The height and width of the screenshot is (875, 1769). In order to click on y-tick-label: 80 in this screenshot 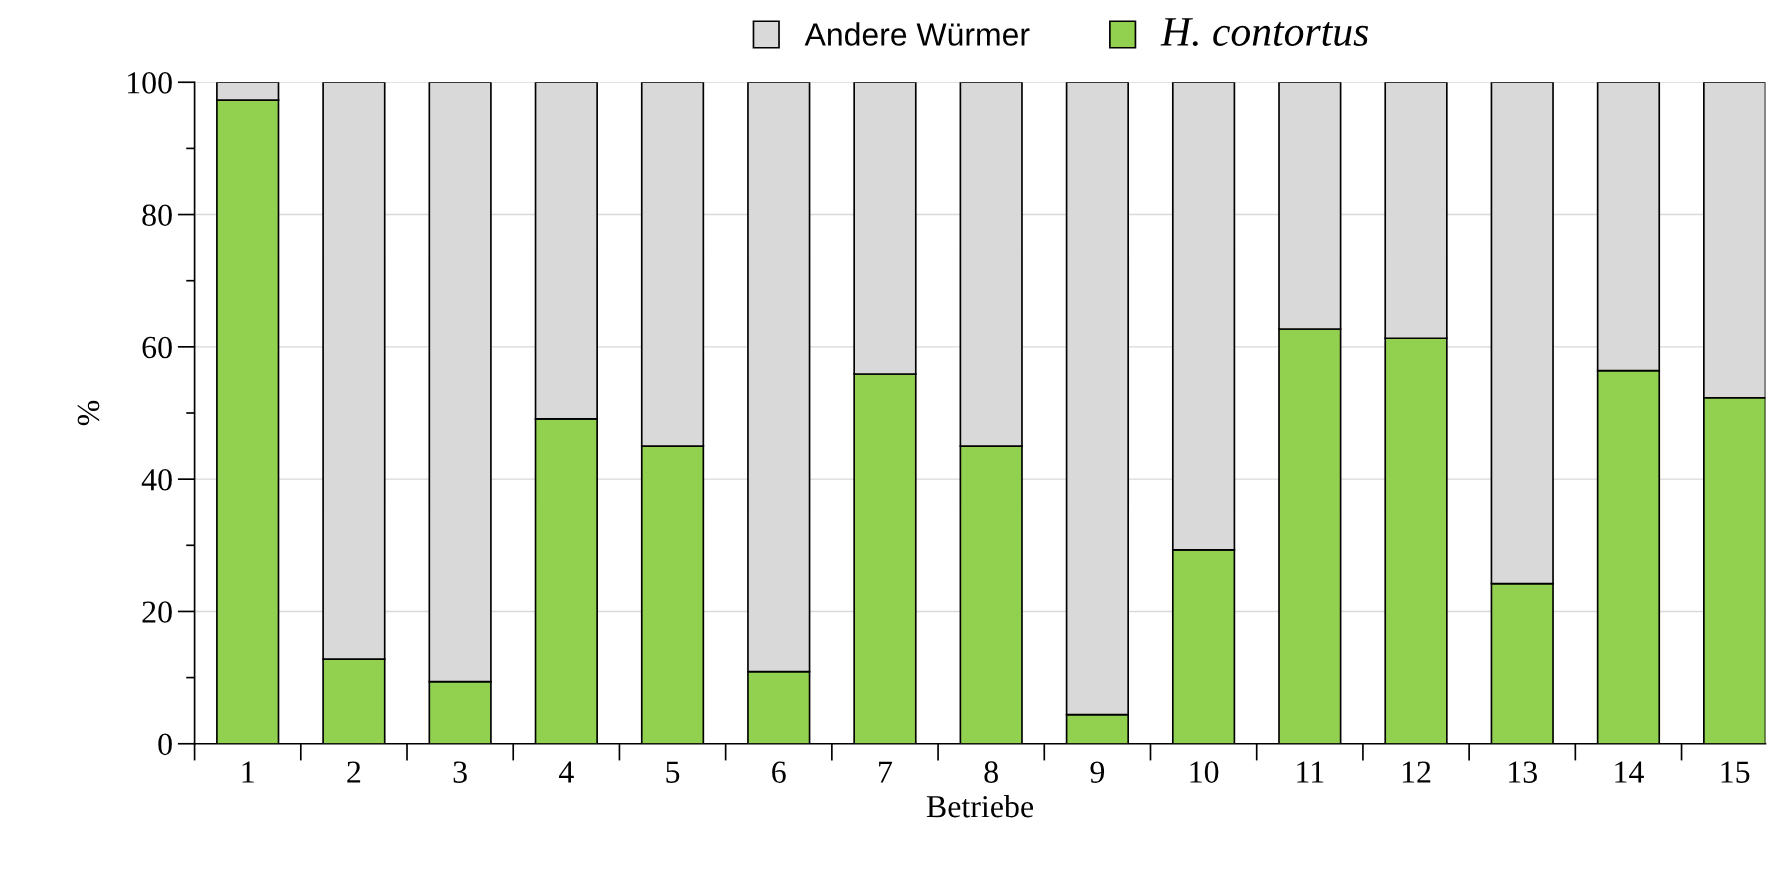, I will do `click(157, 215)`.